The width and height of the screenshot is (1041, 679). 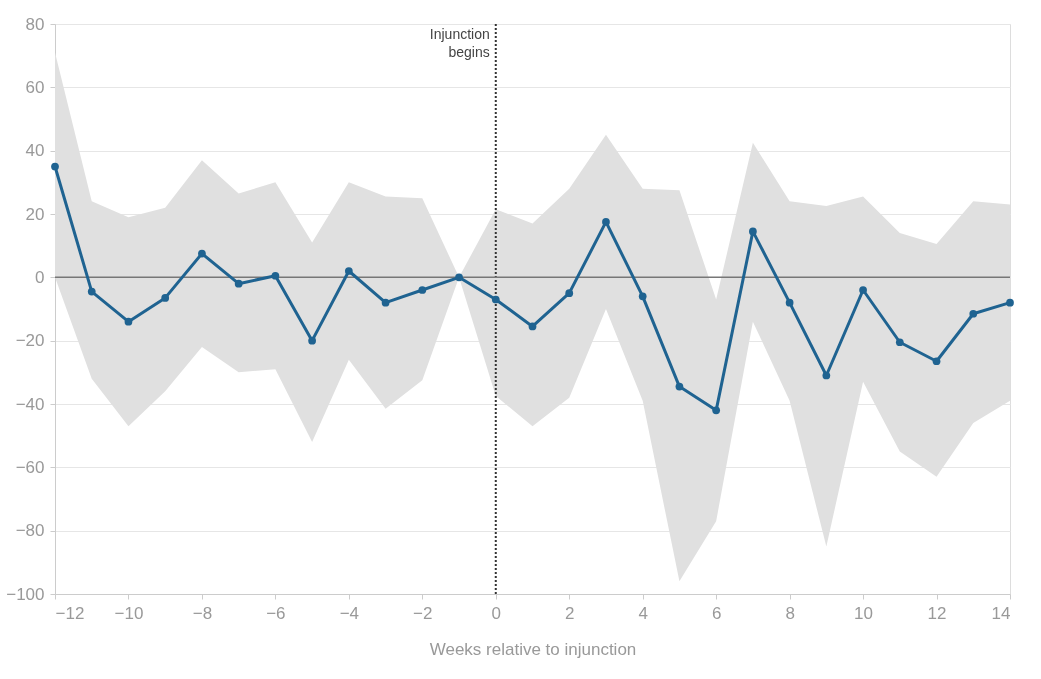 I want to click on x-tick-label: 6, so click(x=716, y=613).